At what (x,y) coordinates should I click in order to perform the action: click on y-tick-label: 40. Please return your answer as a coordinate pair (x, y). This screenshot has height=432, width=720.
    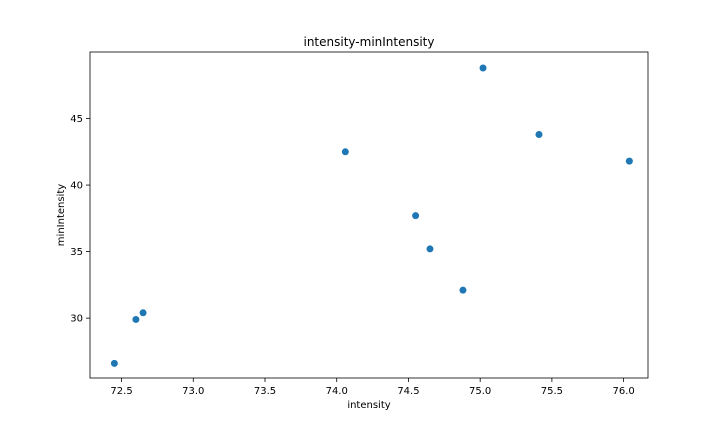
    Looking at the image, I should click on (76, 186).